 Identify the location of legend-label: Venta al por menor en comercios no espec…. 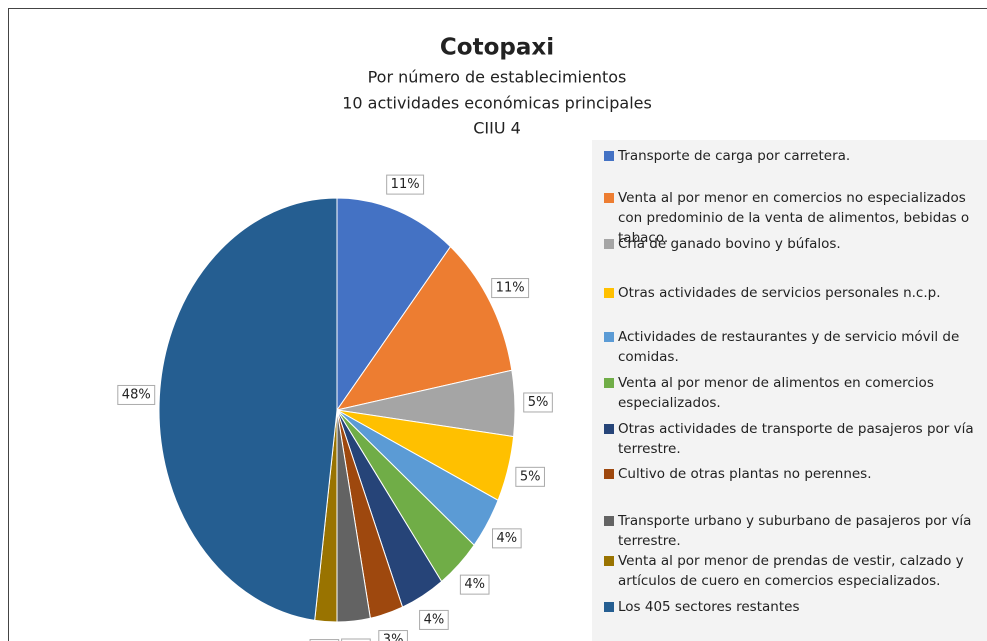
(794, 218).